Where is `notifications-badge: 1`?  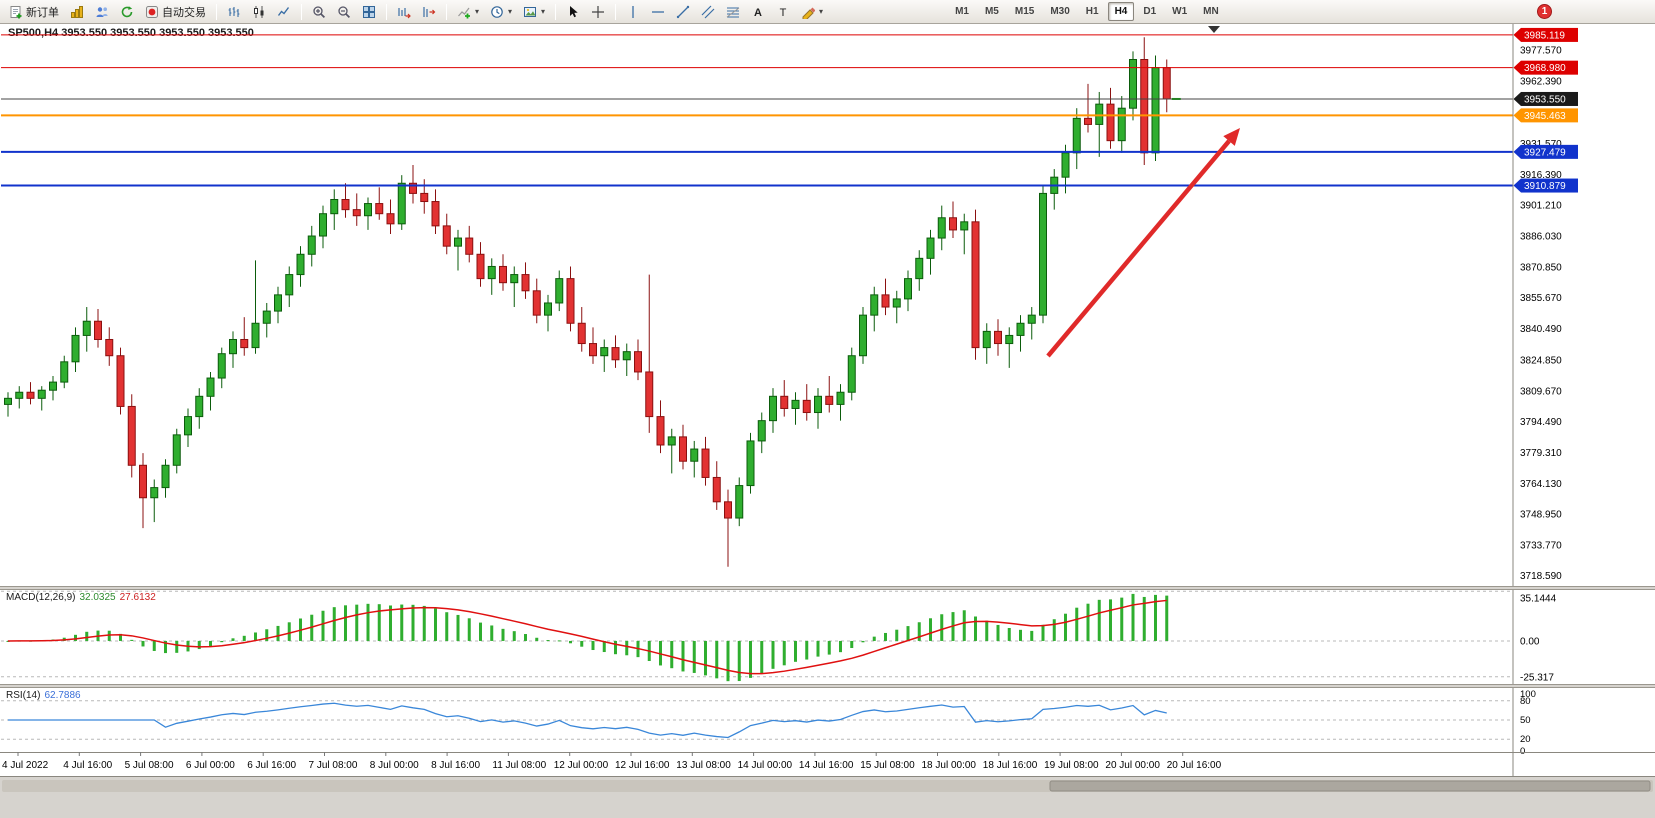
notifications-badge: 1 is located at coordinates (1544, 11).